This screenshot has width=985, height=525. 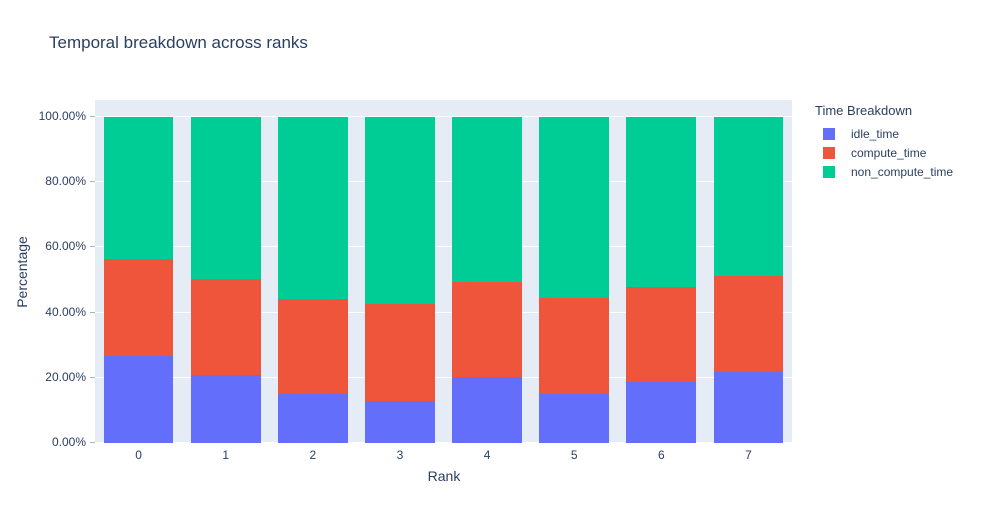 I want to click on bar-rank5-non_compute_time, so click(x=574, y=207).